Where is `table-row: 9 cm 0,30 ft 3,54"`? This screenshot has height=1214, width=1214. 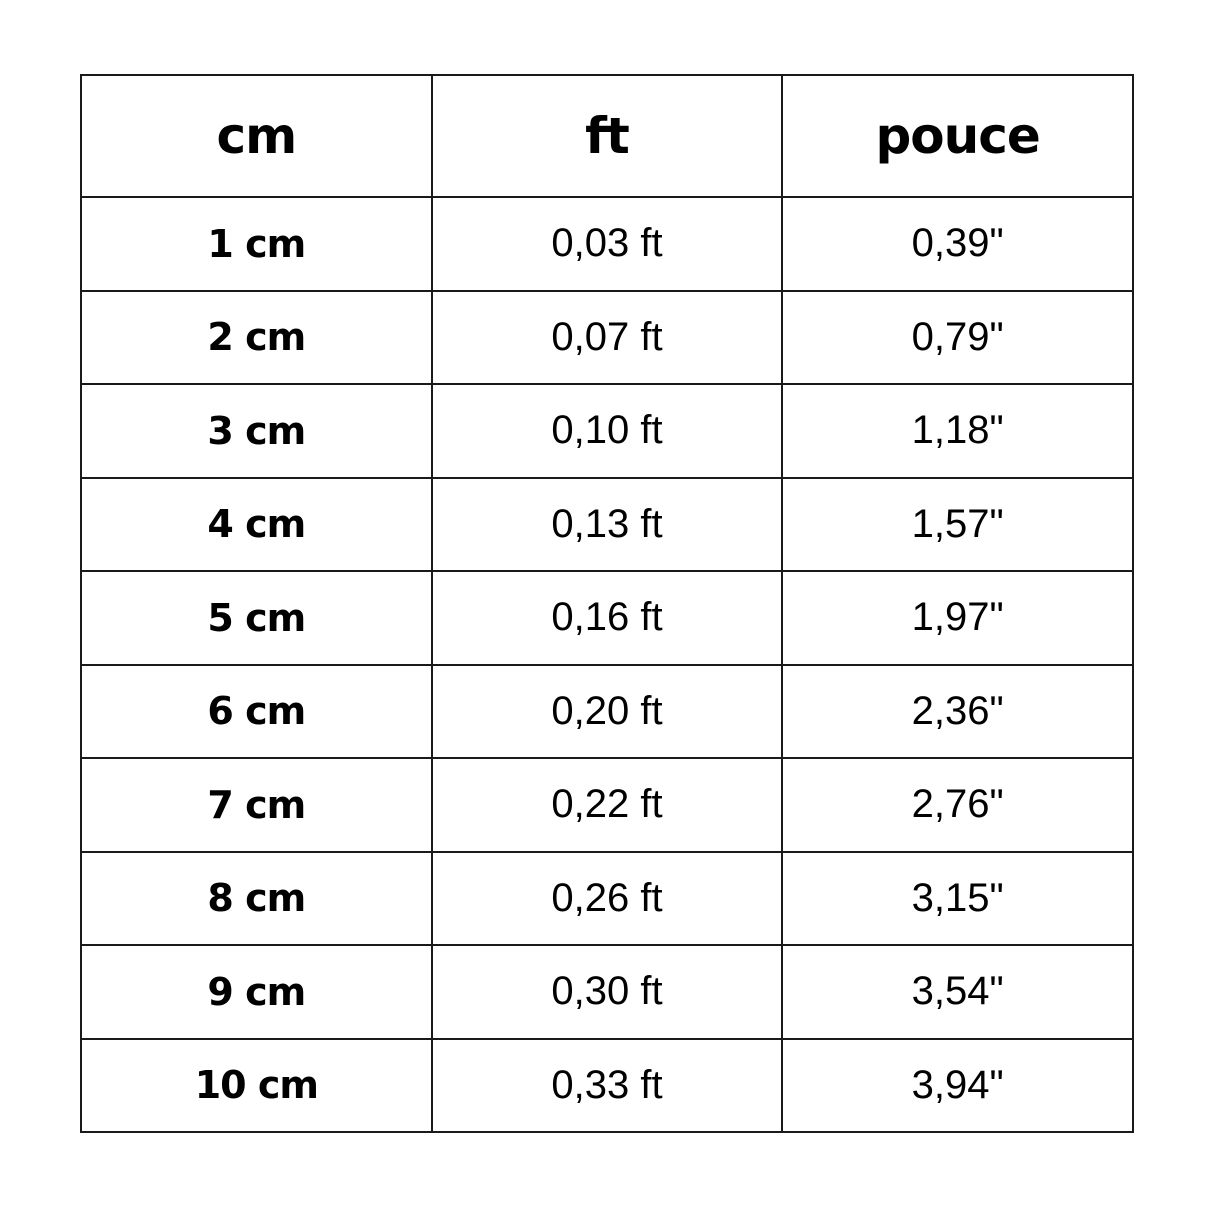
table-row: 9 cm 0,30 ft 3,54" is located at coordinates (607, 992).